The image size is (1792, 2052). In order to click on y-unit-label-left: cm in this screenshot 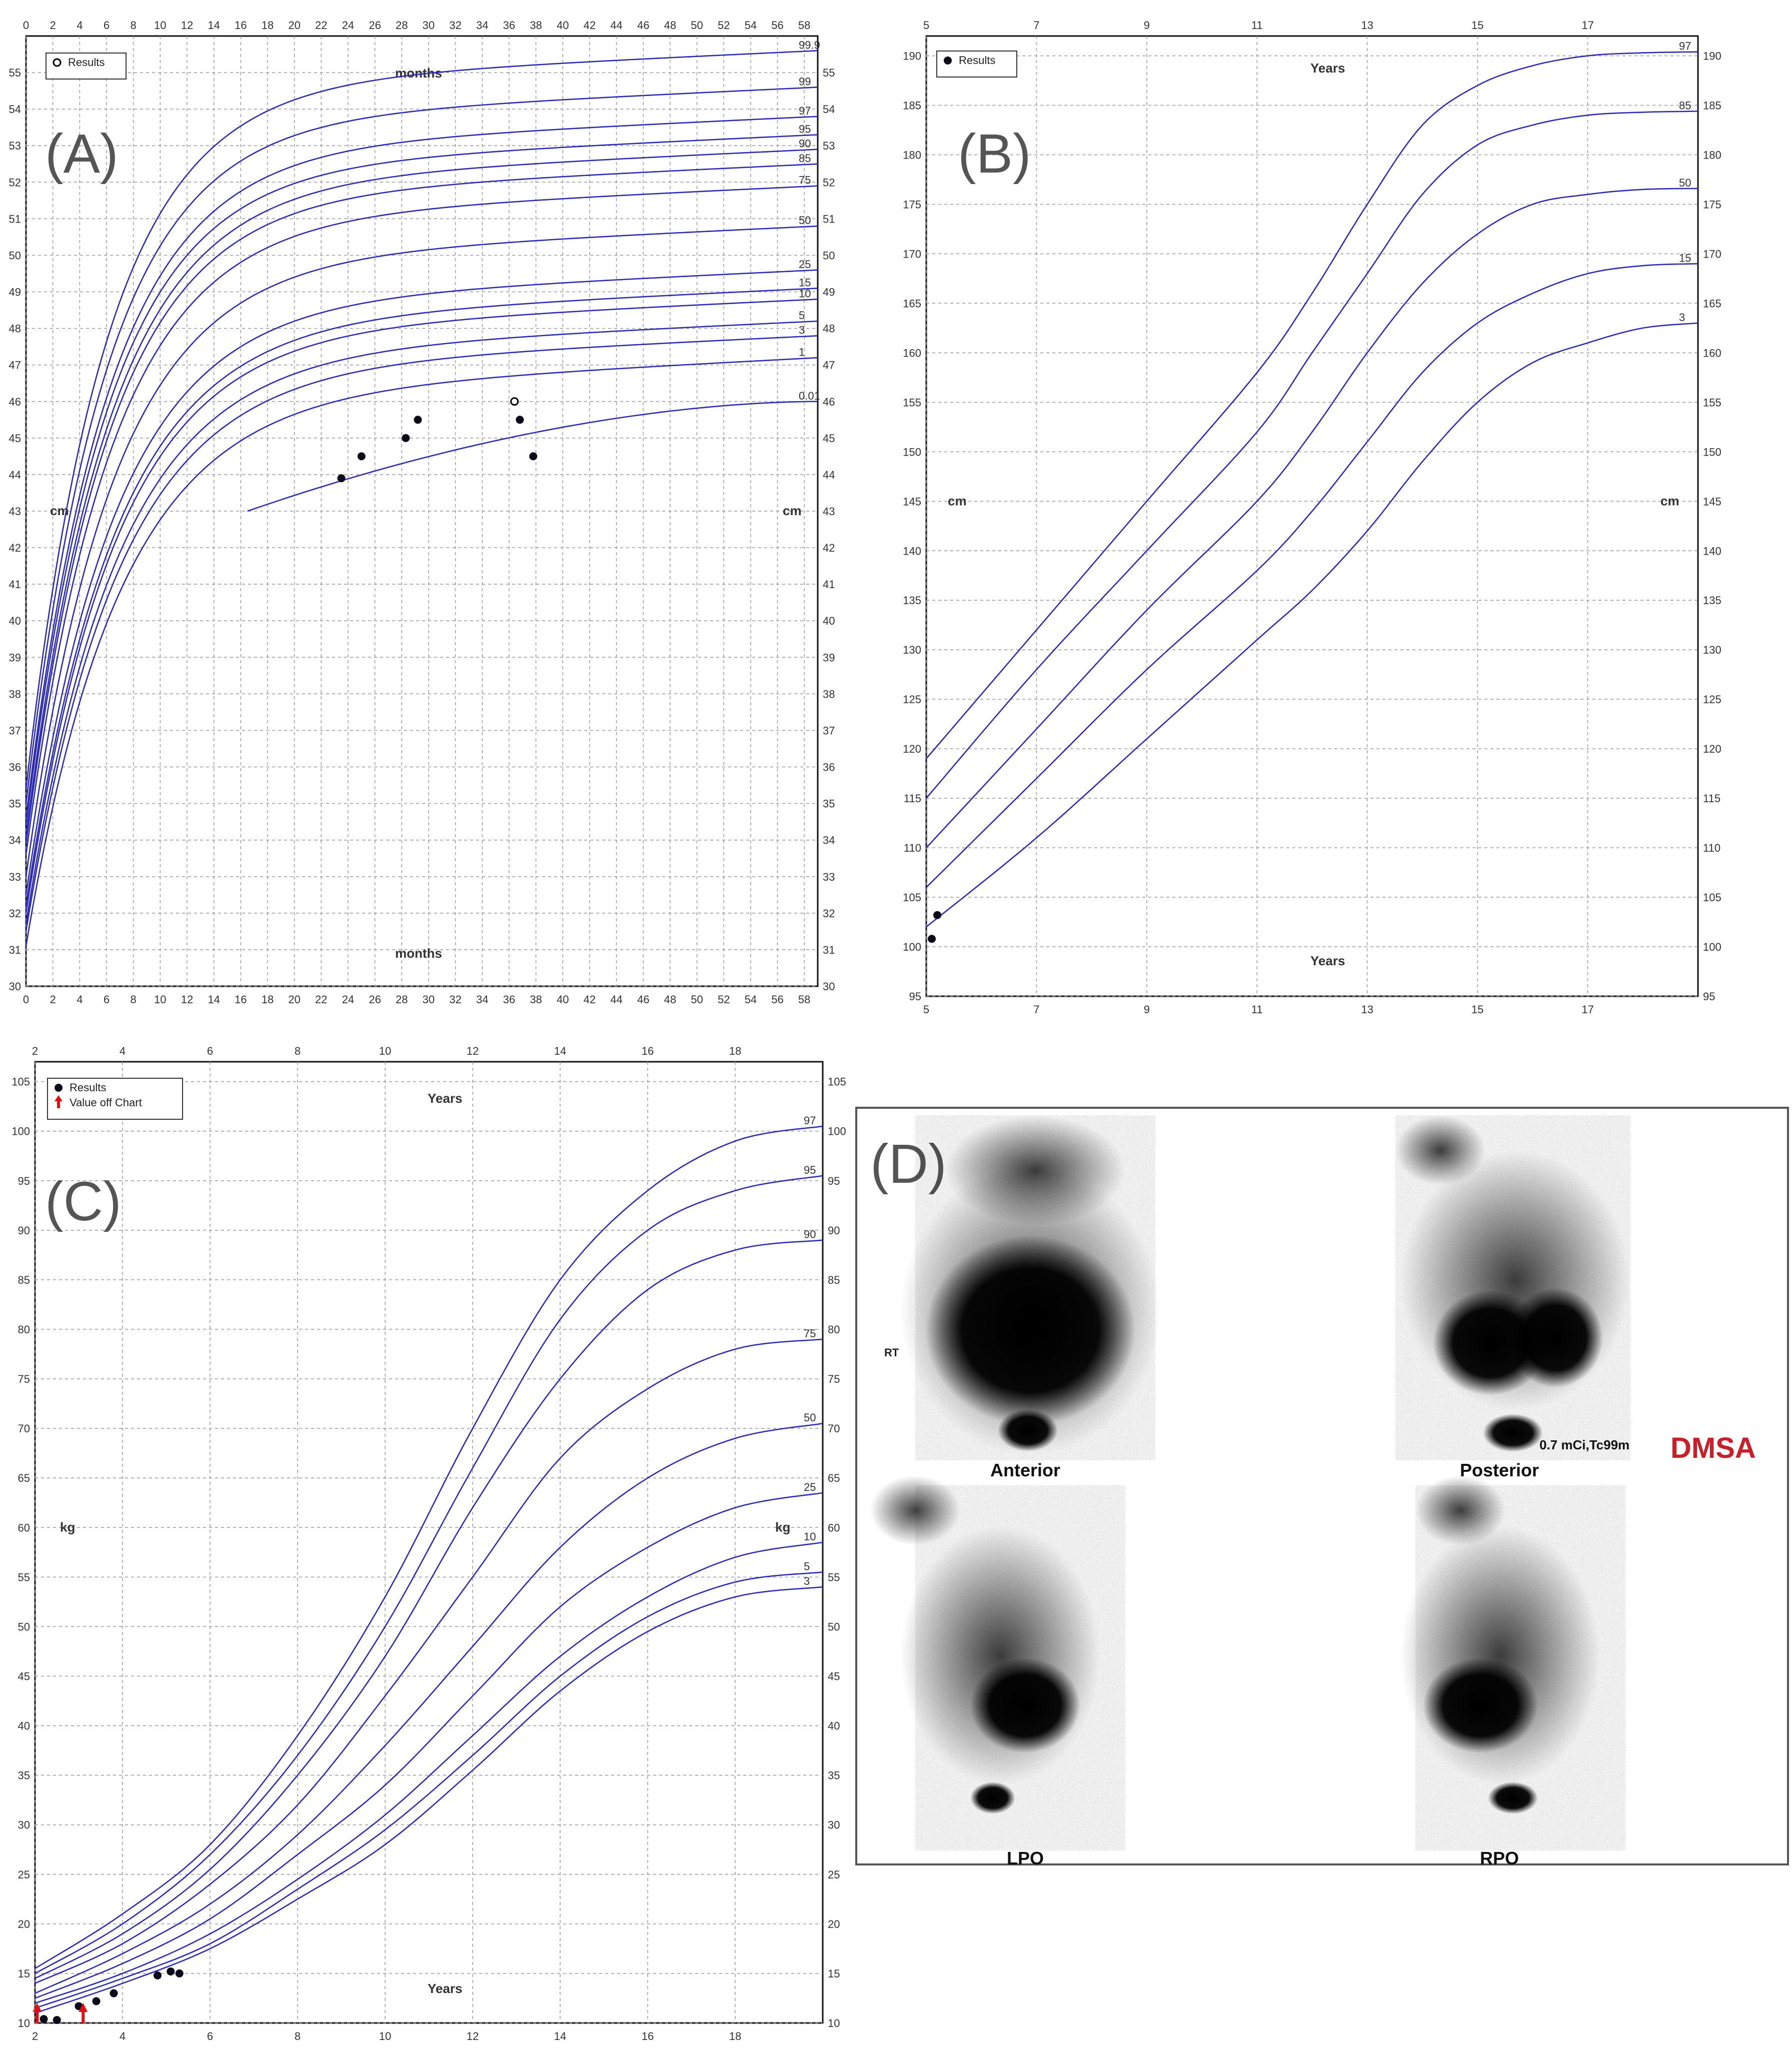, I will do `click(957, 500)`.